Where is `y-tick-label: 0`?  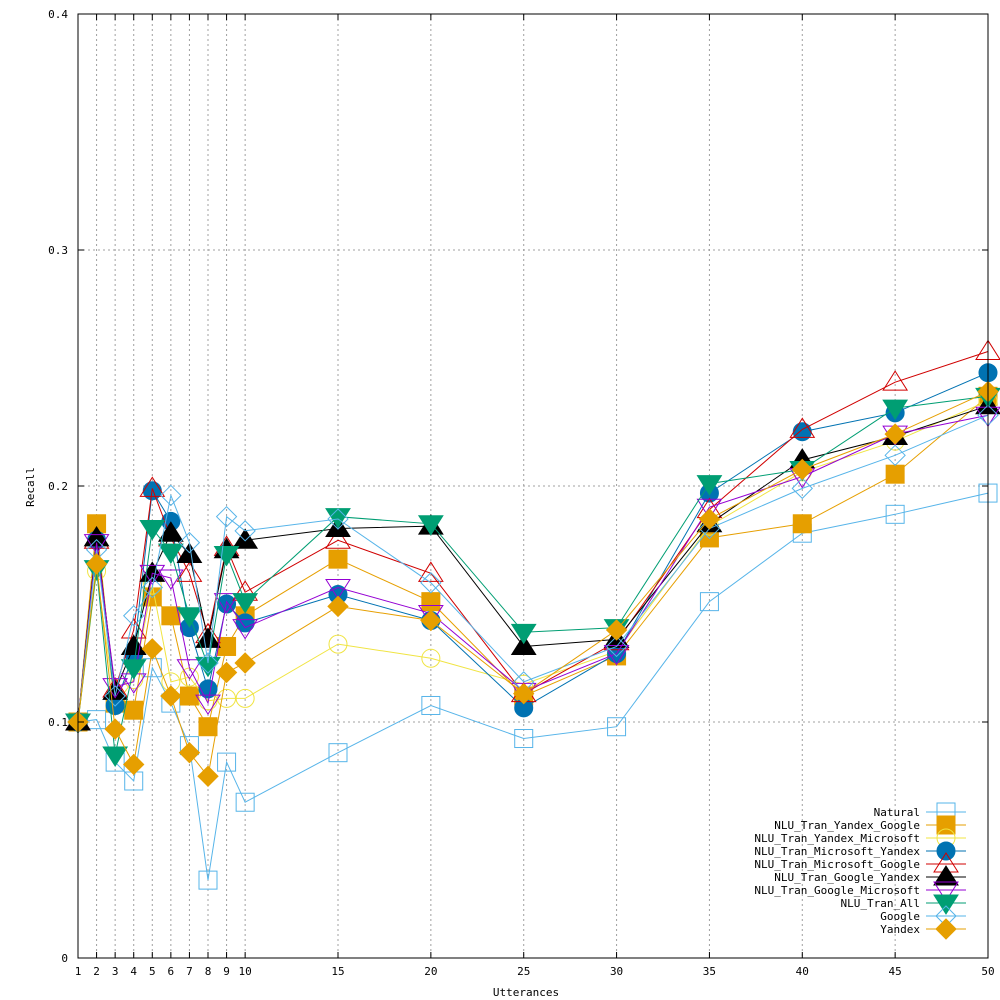 y-tick-label: 0 is located at coordinates (64, 958).